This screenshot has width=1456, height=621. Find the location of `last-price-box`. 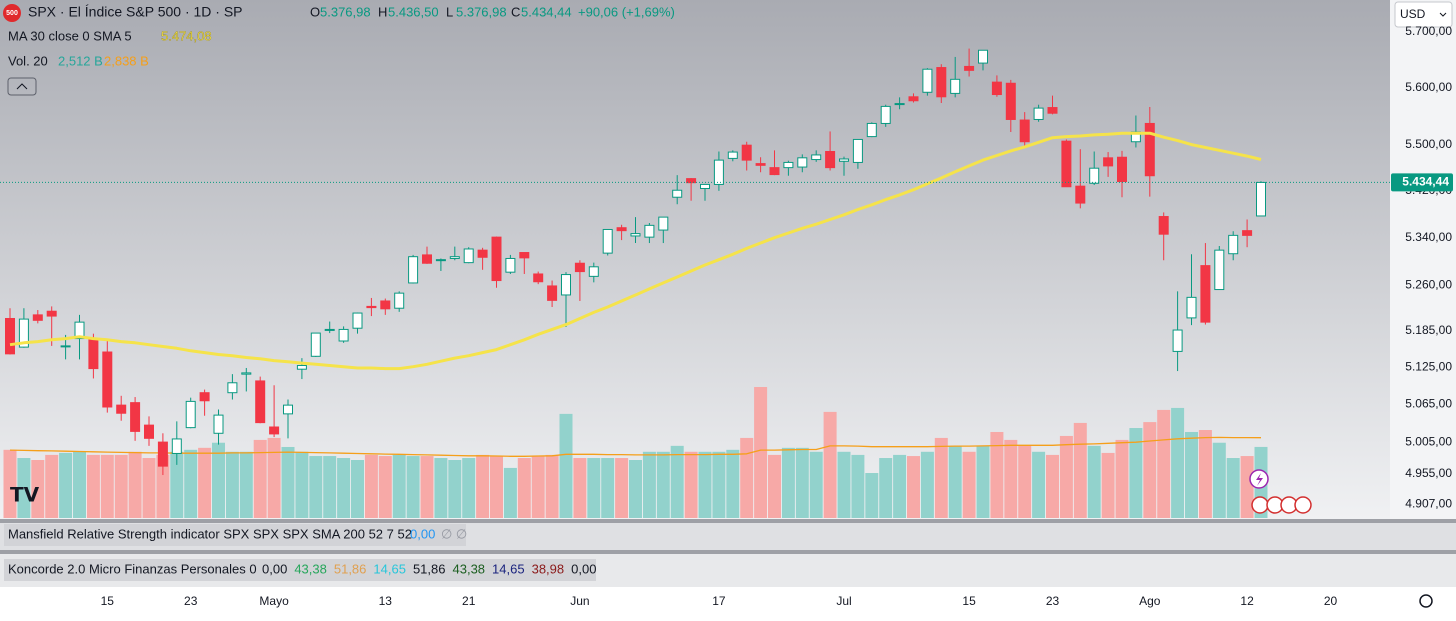

last-price-box is located at coordinates (1422, 182).